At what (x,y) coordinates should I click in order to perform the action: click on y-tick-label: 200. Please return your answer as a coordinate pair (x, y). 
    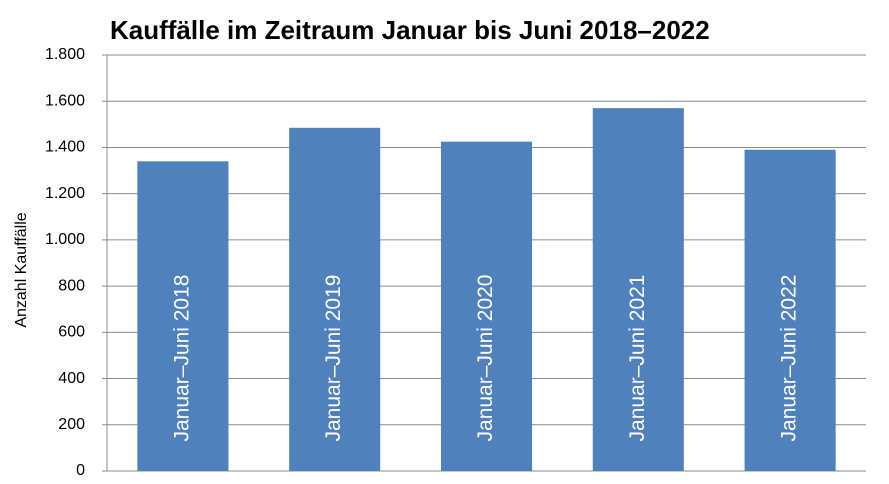
    Looking at the image, I should click on (71, 424).